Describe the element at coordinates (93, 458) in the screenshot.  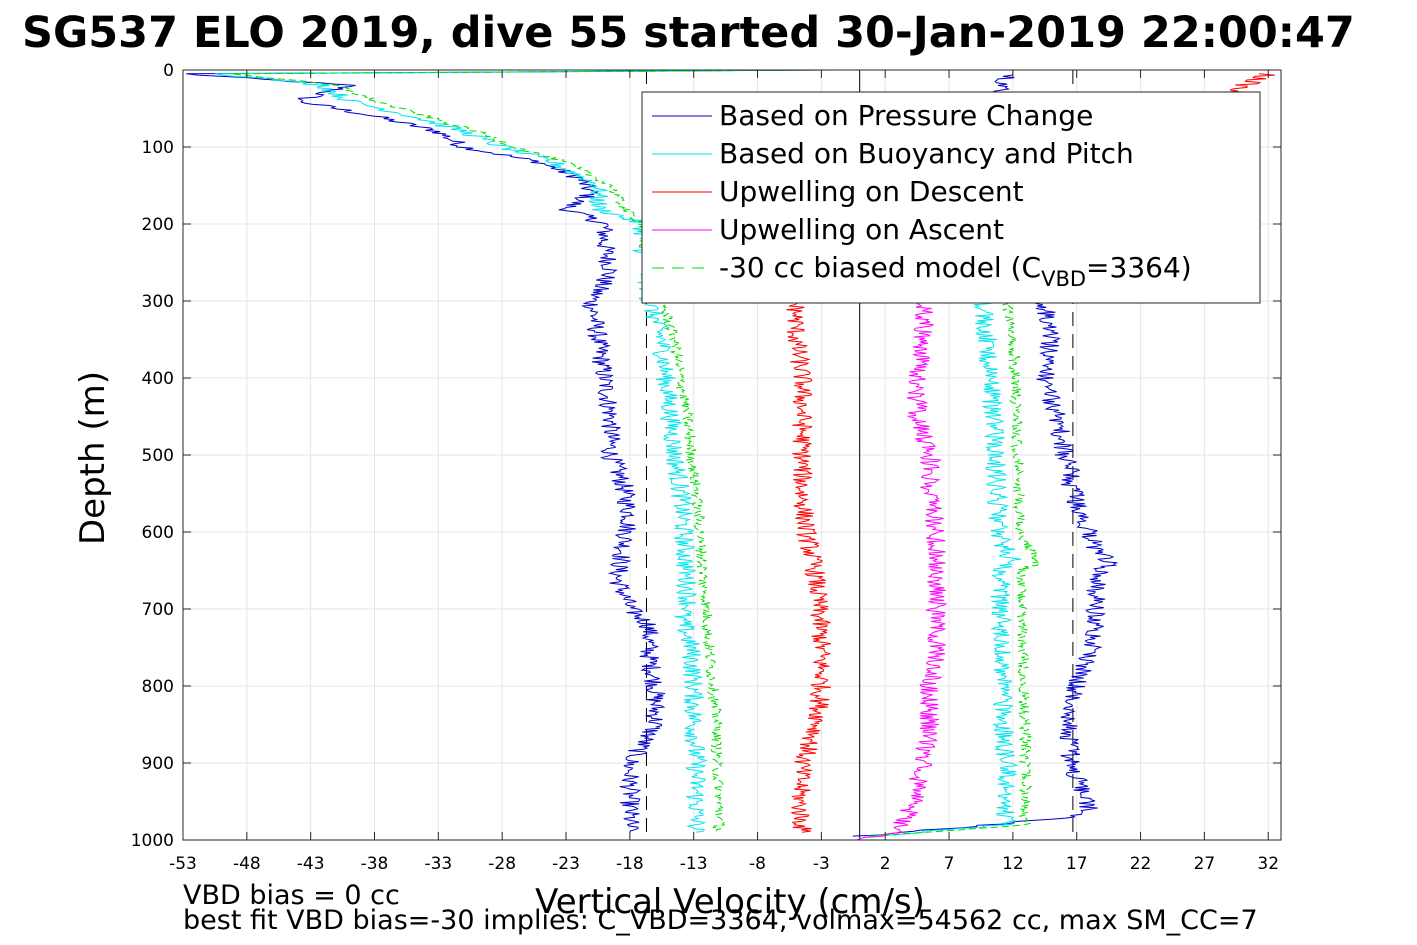
I see `y-axis-label: Depth (m)` at that location.